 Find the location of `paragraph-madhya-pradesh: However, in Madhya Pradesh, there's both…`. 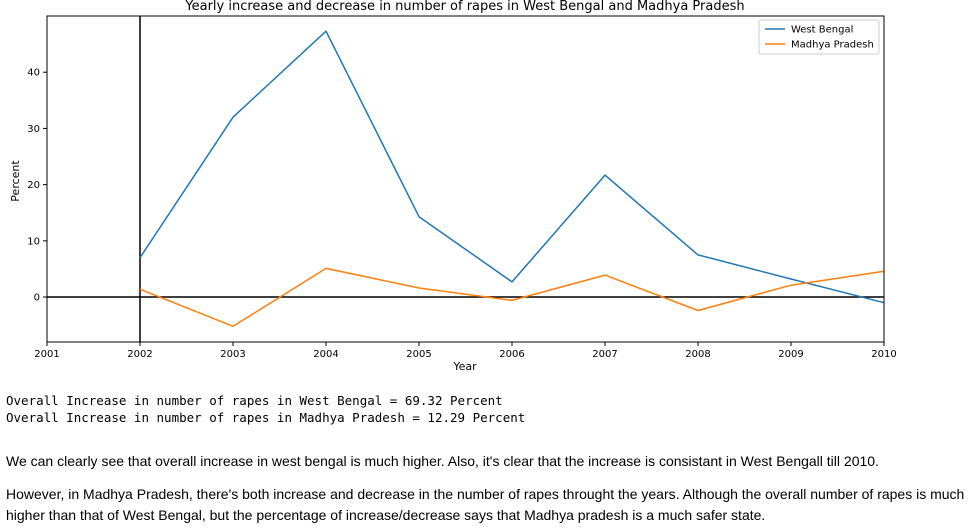

paragraph-madhya-pradesh: However, in Madhya Pradesh, there's both… is located at coordinates (485, 504).